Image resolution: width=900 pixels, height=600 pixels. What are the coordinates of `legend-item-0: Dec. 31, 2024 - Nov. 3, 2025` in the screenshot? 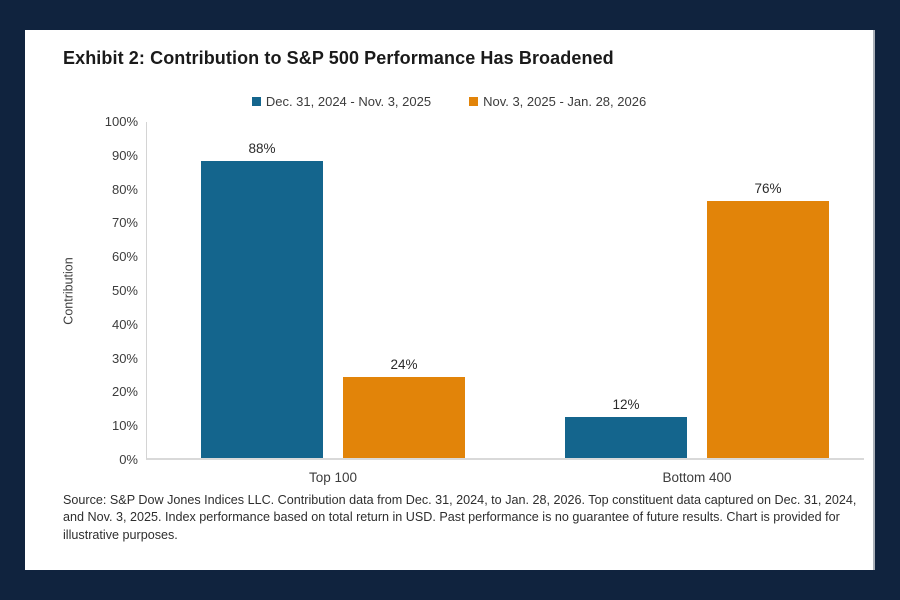 It's located at (341, 101).